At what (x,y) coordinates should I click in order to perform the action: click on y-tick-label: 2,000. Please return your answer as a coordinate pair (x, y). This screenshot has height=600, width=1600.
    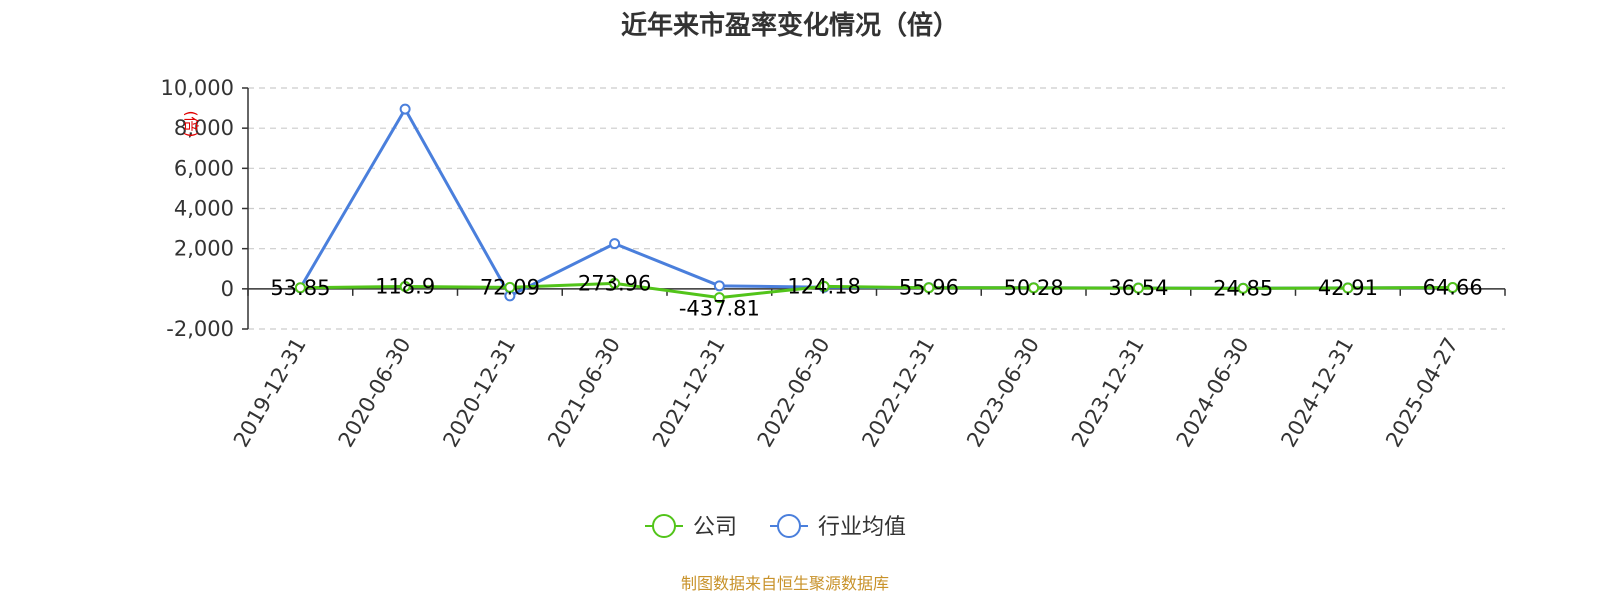
    Looking at the image, I should click on (204, 249).